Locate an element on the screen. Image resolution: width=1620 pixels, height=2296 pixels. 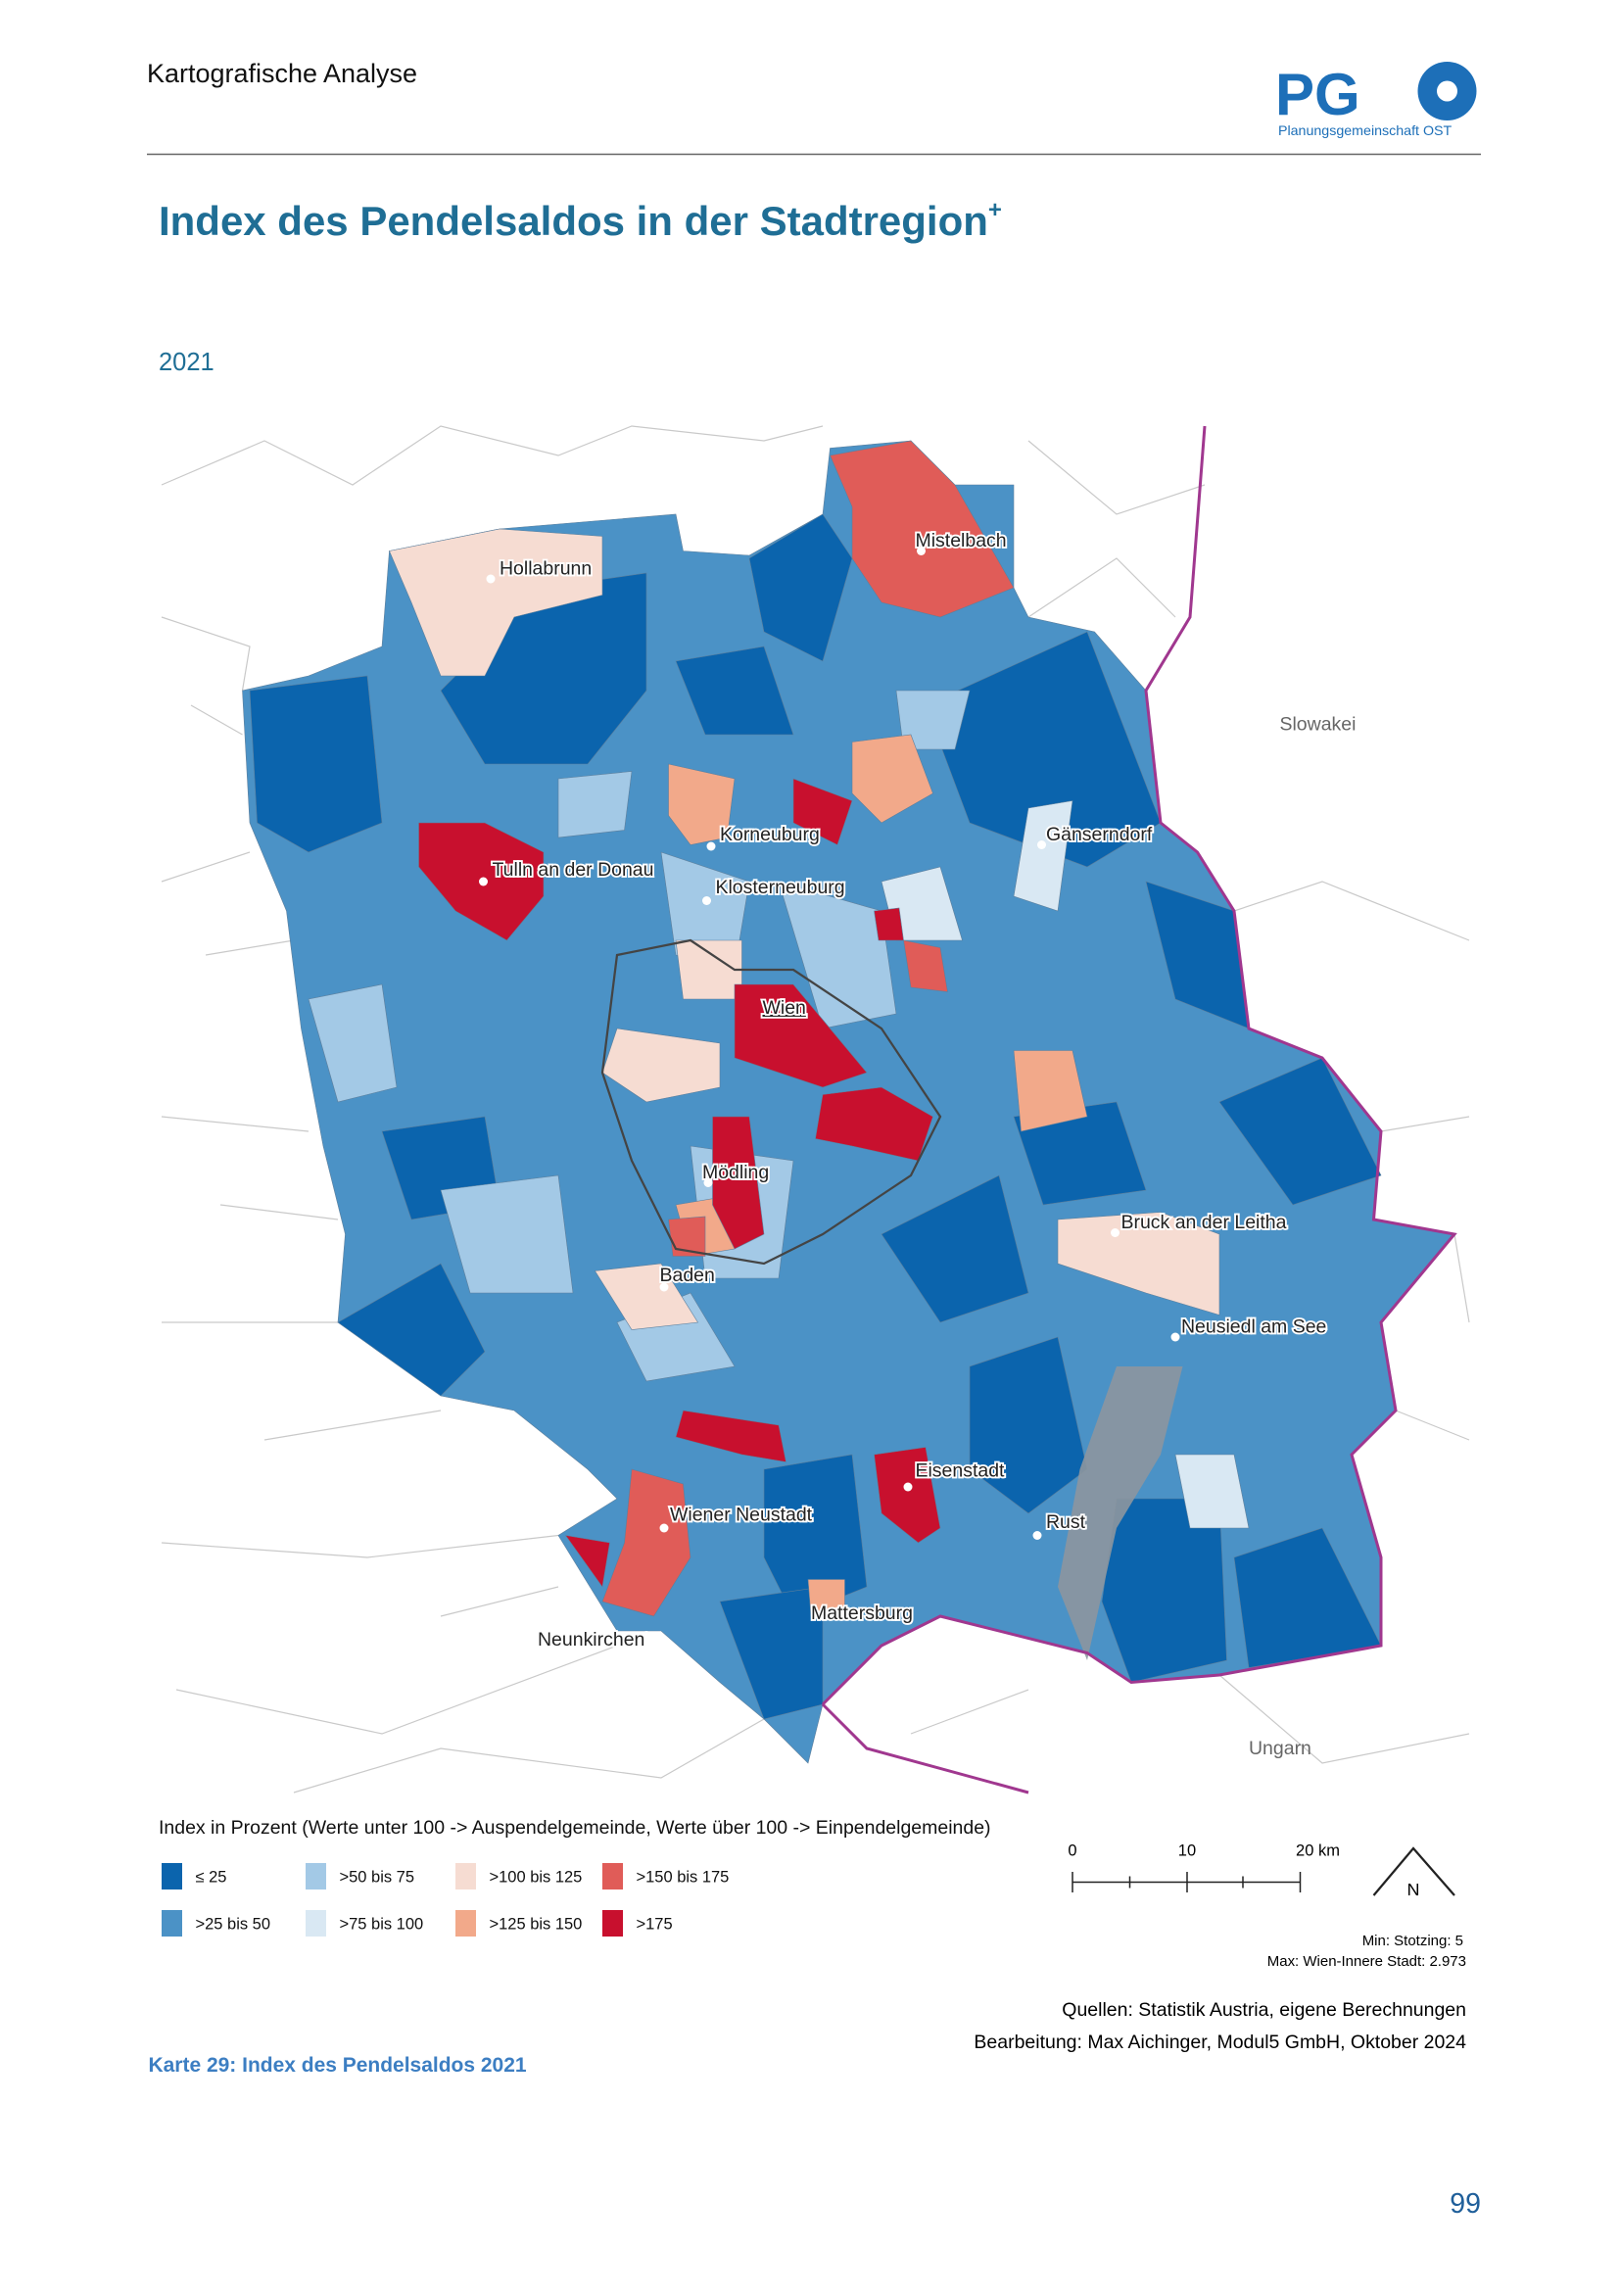
logo: PG Planungsgemeinschaft OST is located at coordinates (1376, 101).